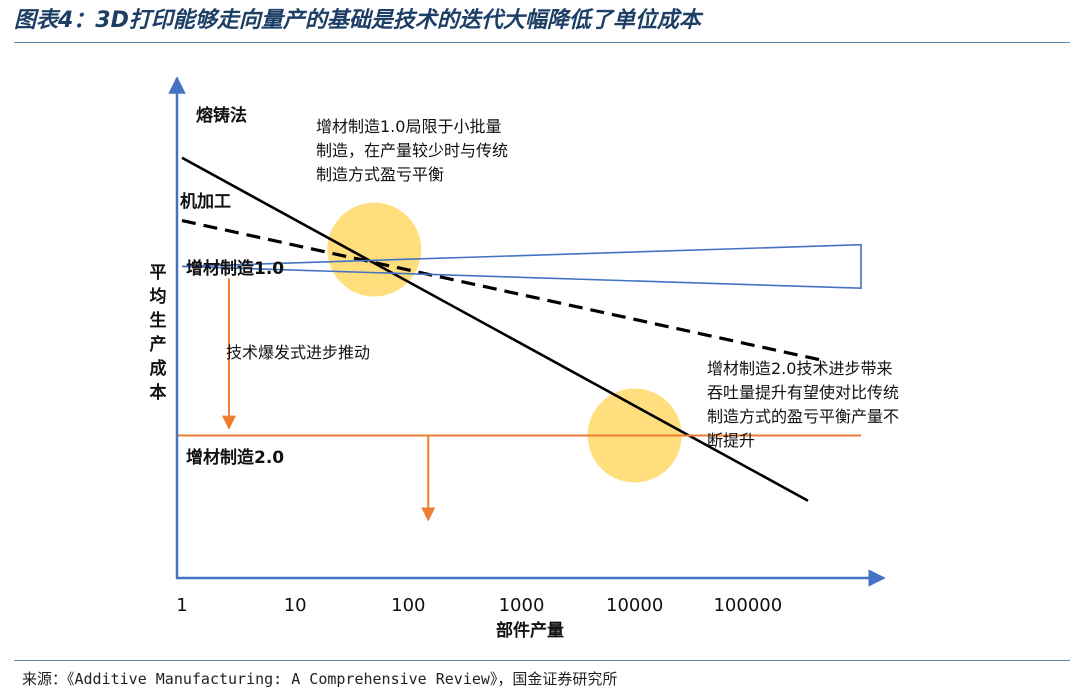  What do you see at coordinates (181, 605) in the screenshot?
I see `x-tick-1: 1` at bounding box center [181, 605].